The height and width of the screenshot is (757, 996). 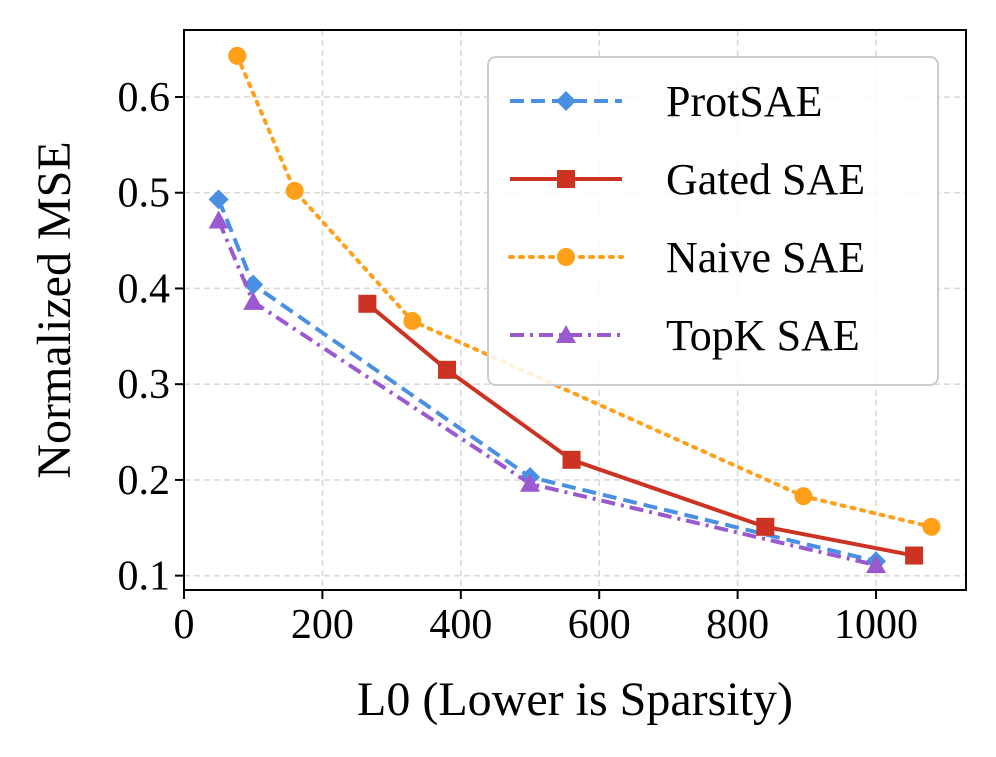 I want to click on legend-item-topk-sae: TopK SAE, so click(x=685, y=335).